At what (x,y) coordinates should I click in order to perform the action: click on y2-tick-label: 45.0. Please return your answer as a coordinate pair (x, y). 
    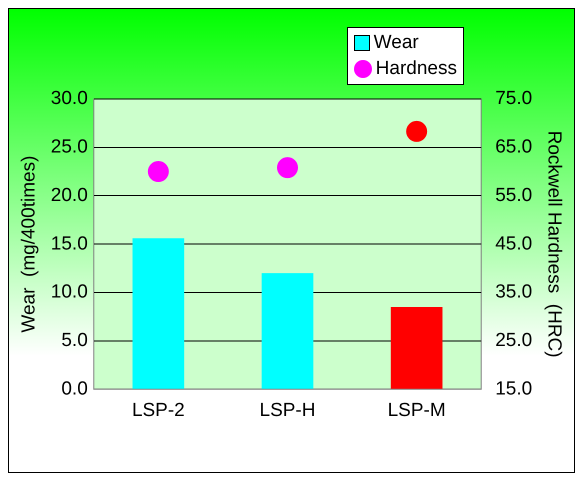
    Looking at the image, I should click on (513, 243).